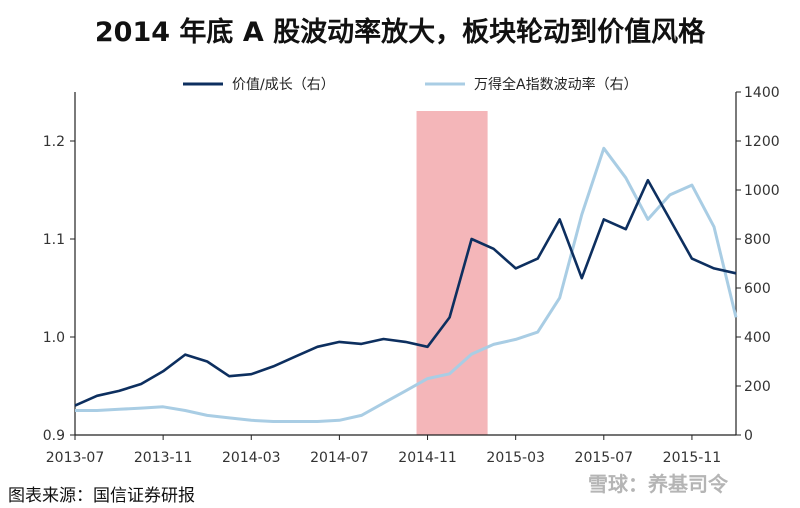  What do you see at coordinates (762, 191) in the screenshot?
I see `right-tick-label: 1000` at bounding box center [762, 191].